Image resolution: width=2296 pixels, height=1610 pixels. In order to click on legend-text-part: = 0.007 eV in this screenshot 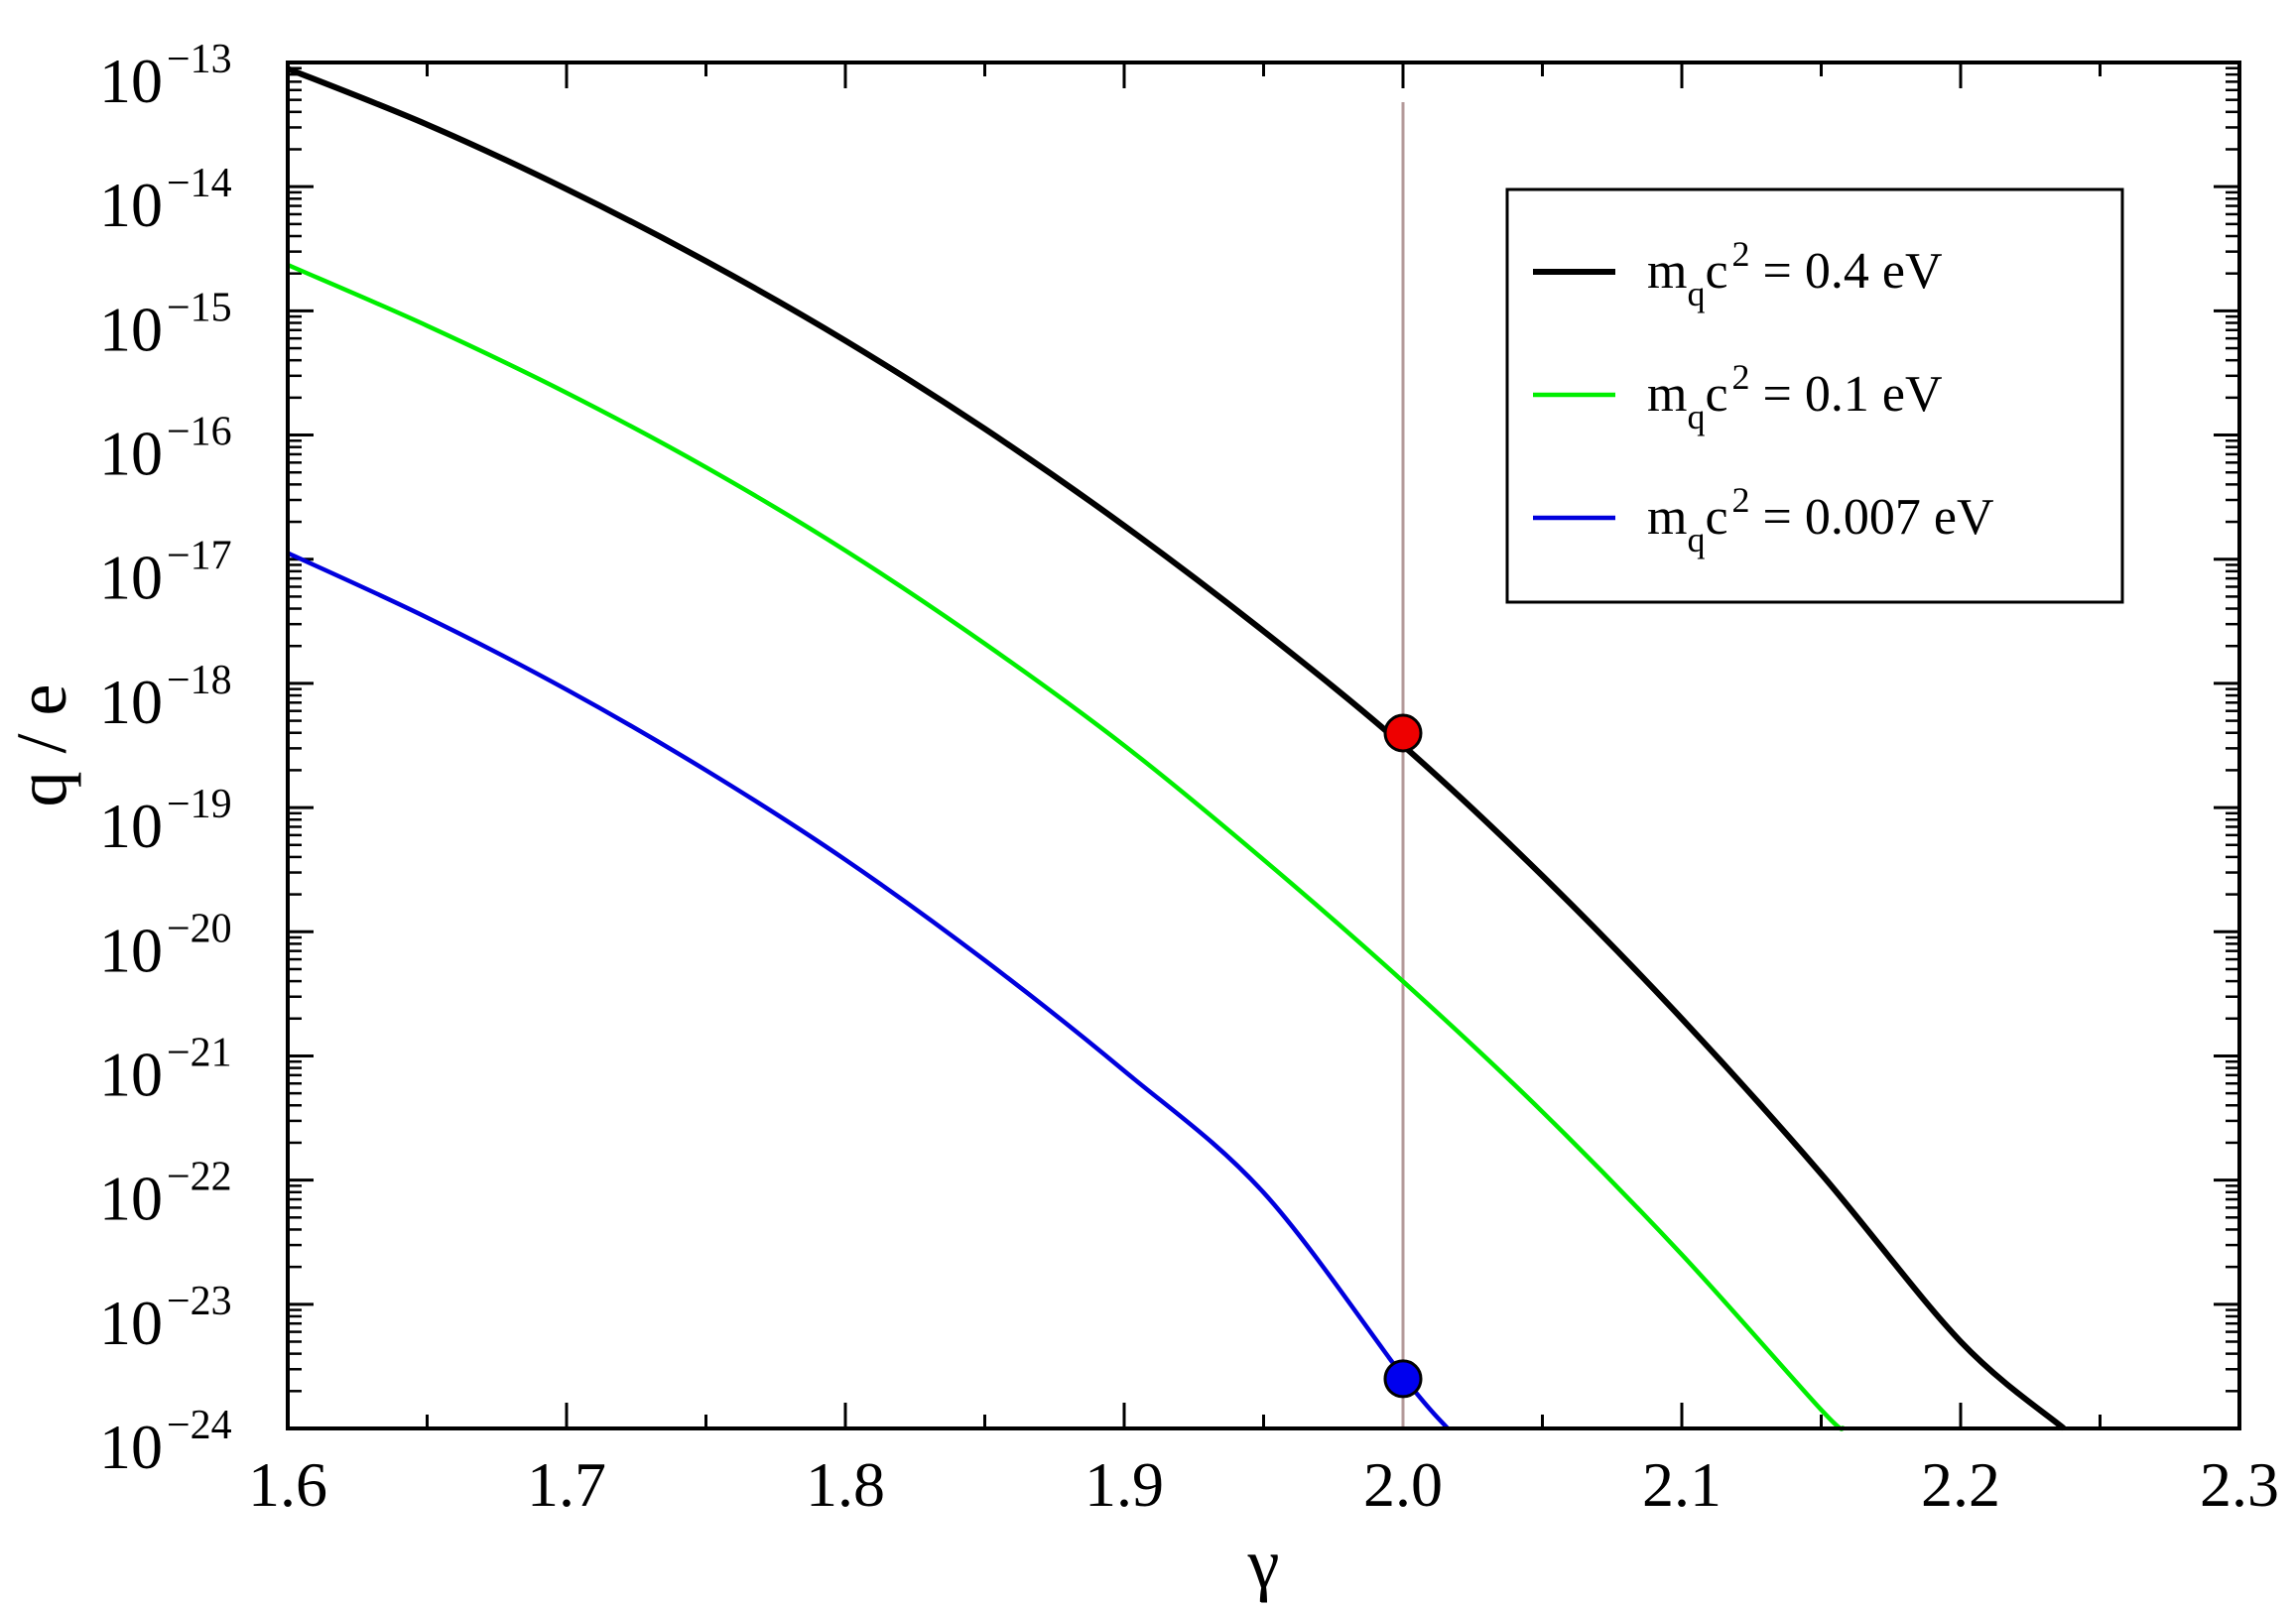, I will do `click(1872, 517)`.